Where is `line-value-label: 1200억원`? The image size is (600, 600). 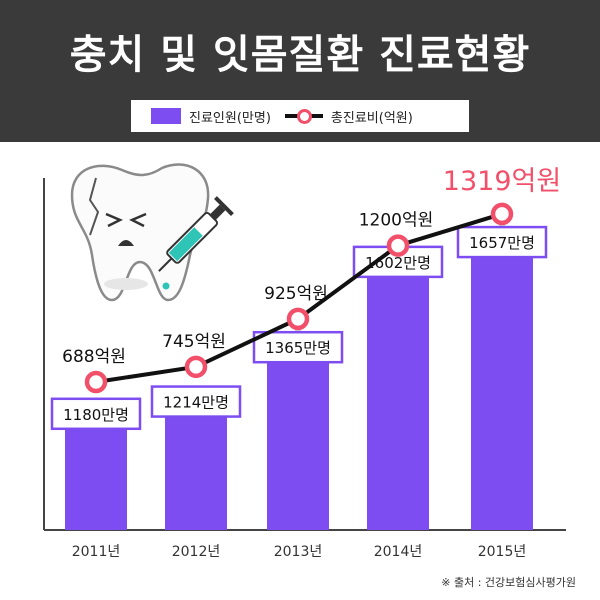
line-value-label: 1200억원 is located at coordinates (396, 221).